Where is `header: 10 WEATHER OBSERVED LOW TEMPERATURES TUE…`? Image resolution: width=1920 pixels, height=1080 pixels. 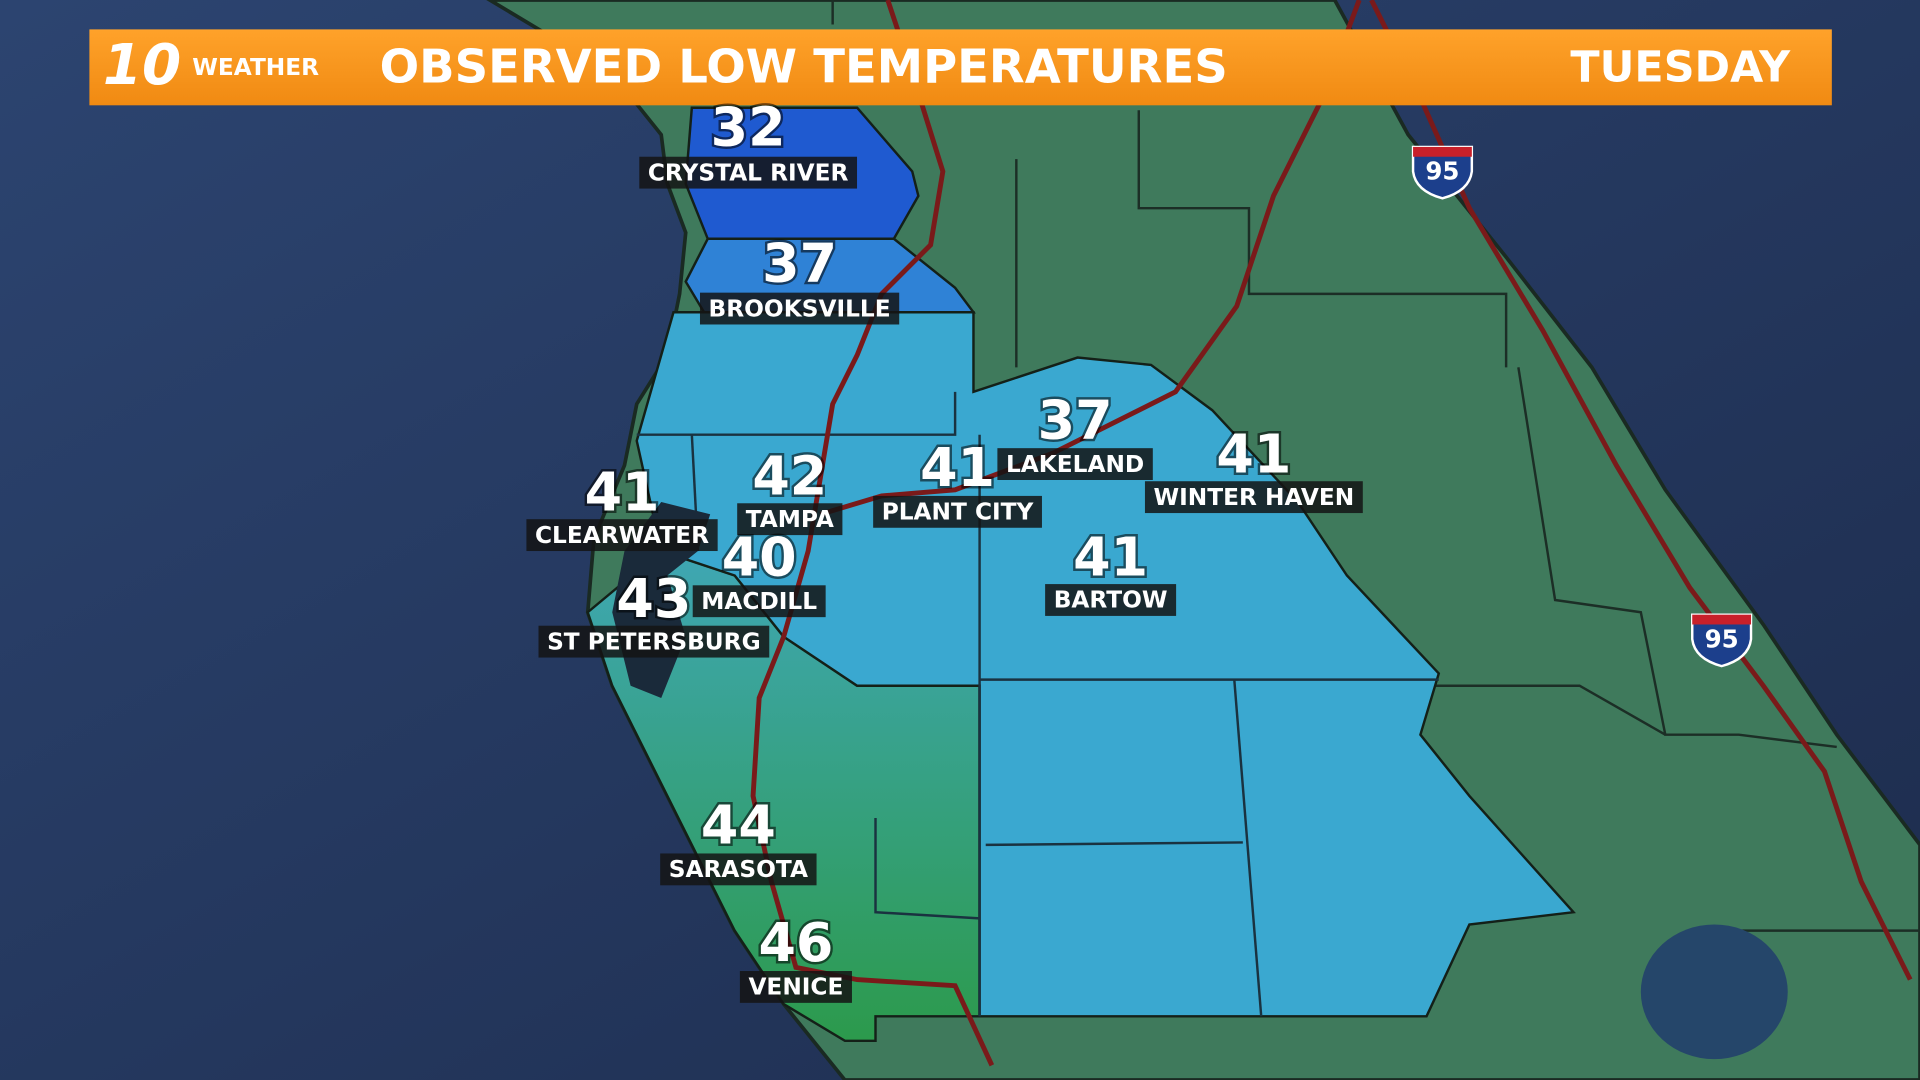
header: 10 WEATHER OBSERVED LOW TEMPERATURES TUE… is located at coordinates (960, 67).